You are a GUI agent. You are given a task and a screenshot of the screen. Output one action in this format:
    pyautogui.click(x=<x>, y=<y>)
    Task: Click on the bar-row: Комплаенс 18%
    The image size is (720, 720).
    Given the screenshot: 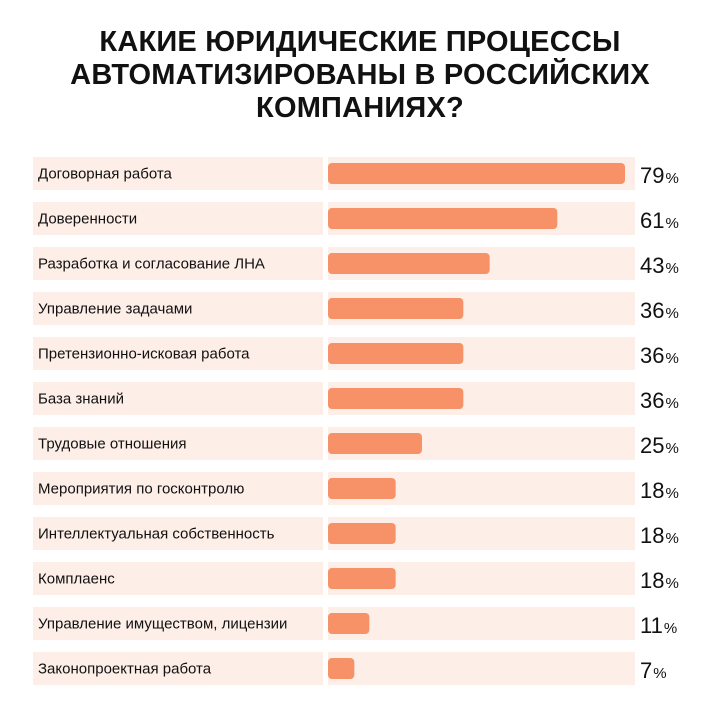 What is the action you would take?
    pyautogui.click(x=356, y=578)
    